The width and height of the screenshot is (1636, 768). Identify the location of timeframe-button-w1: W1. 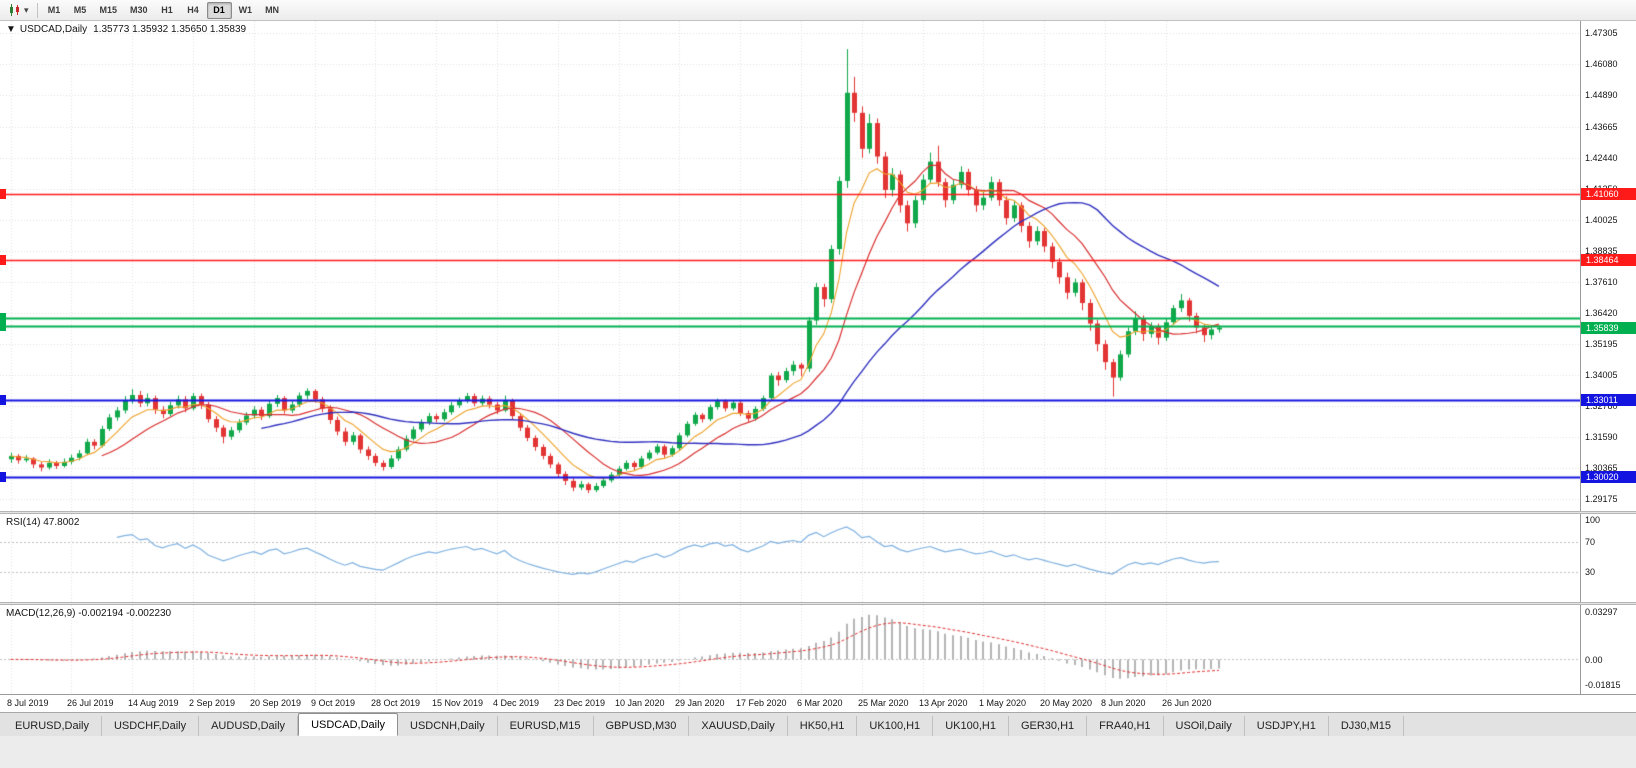
(245, 10).